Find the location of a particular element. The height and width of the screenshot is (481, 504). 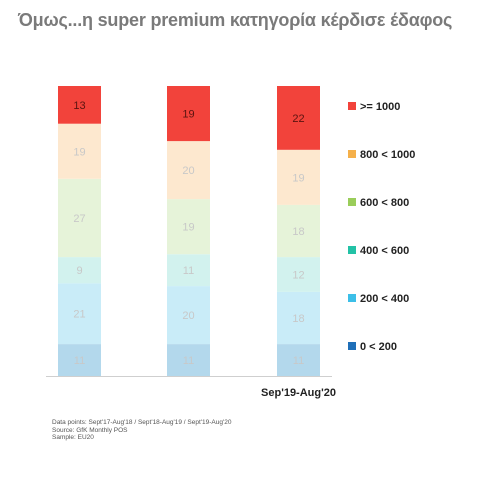

bar-value-label: 9 is located at coordinates (79, 271).